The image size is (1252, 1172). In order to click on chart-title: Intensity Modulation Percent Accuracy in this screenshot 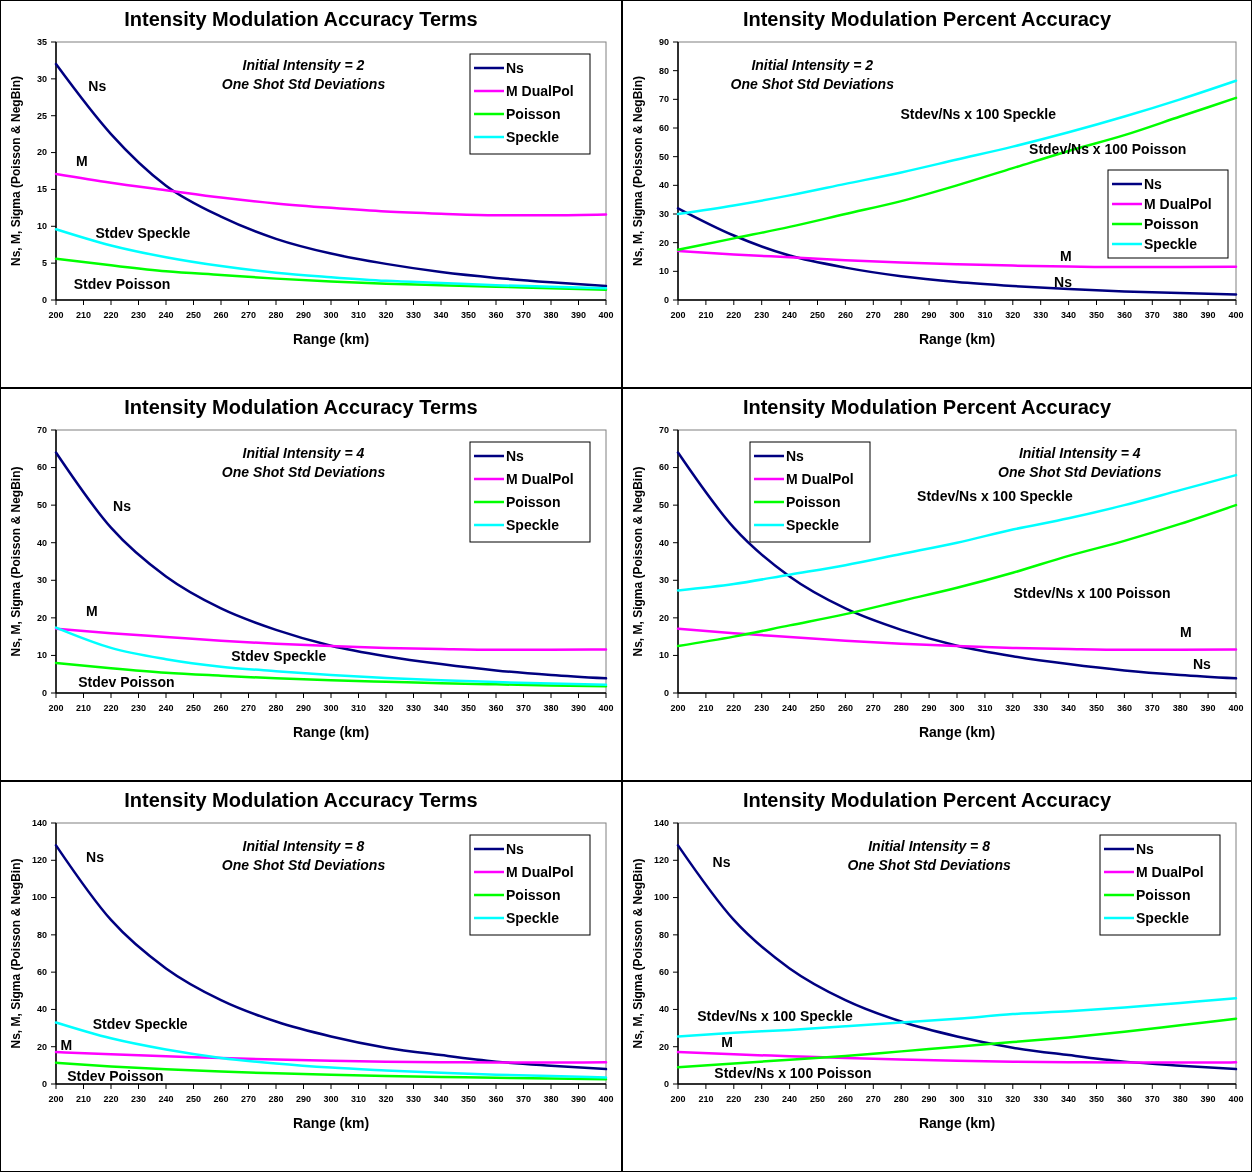, I will do `click(927, 800)`.